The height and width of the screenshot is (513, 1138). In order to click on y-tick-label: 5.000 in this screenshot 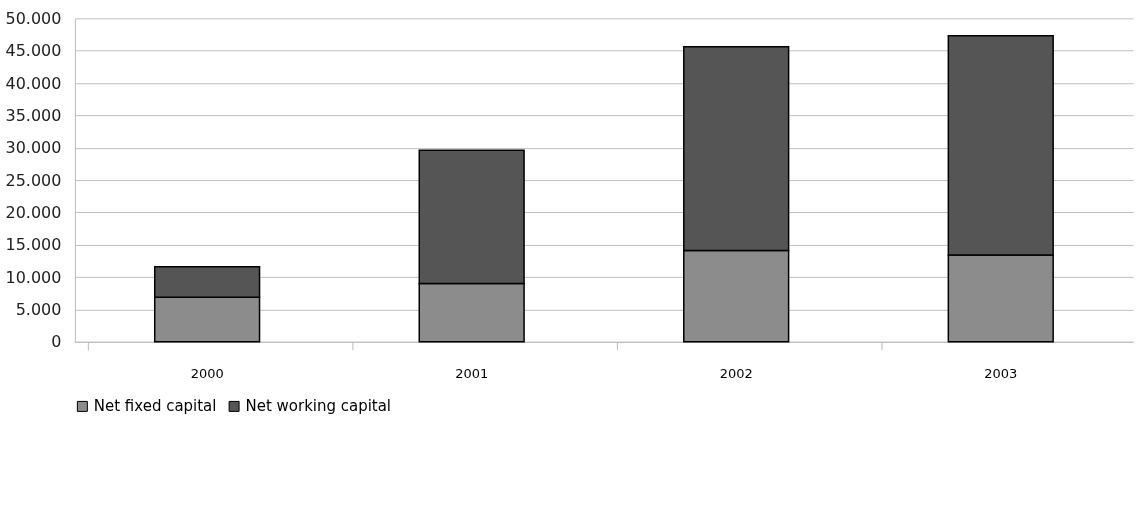, I will do `click(38, 309)`.